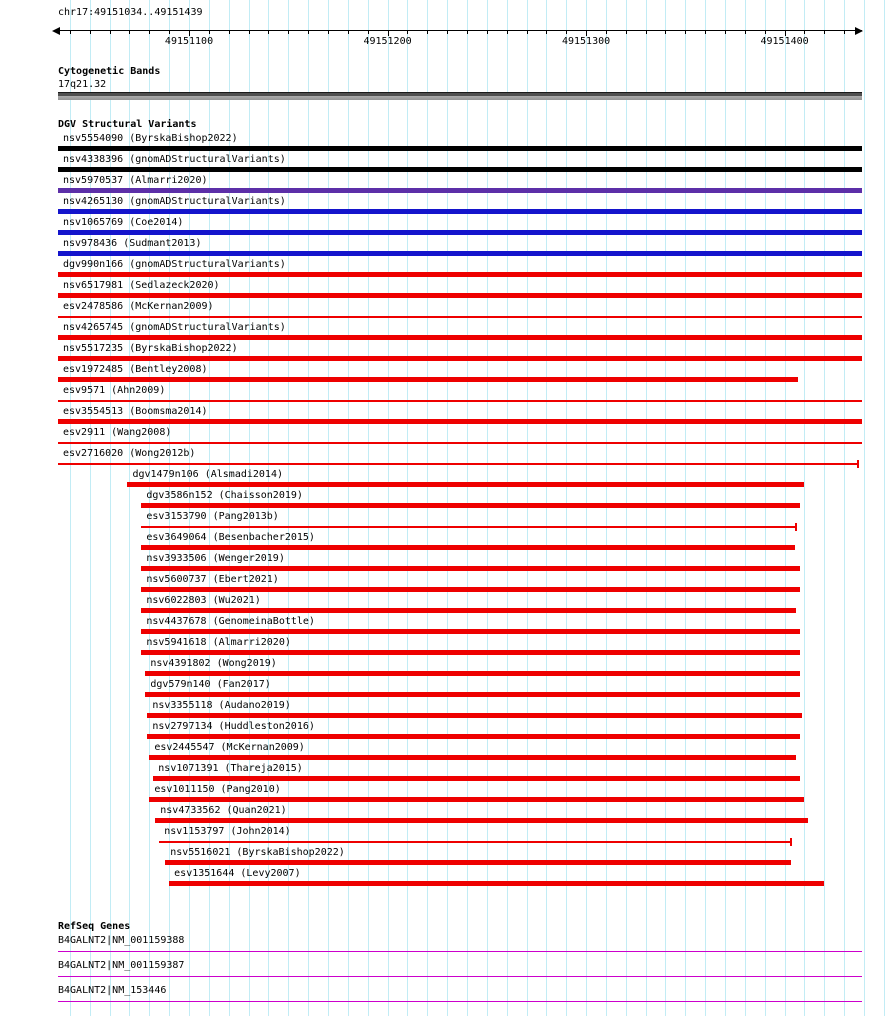 This screenshot has width=890, height=1016. I want to click on ruler: 49151100 49151200 49151300 49151400, so click(445, 26).